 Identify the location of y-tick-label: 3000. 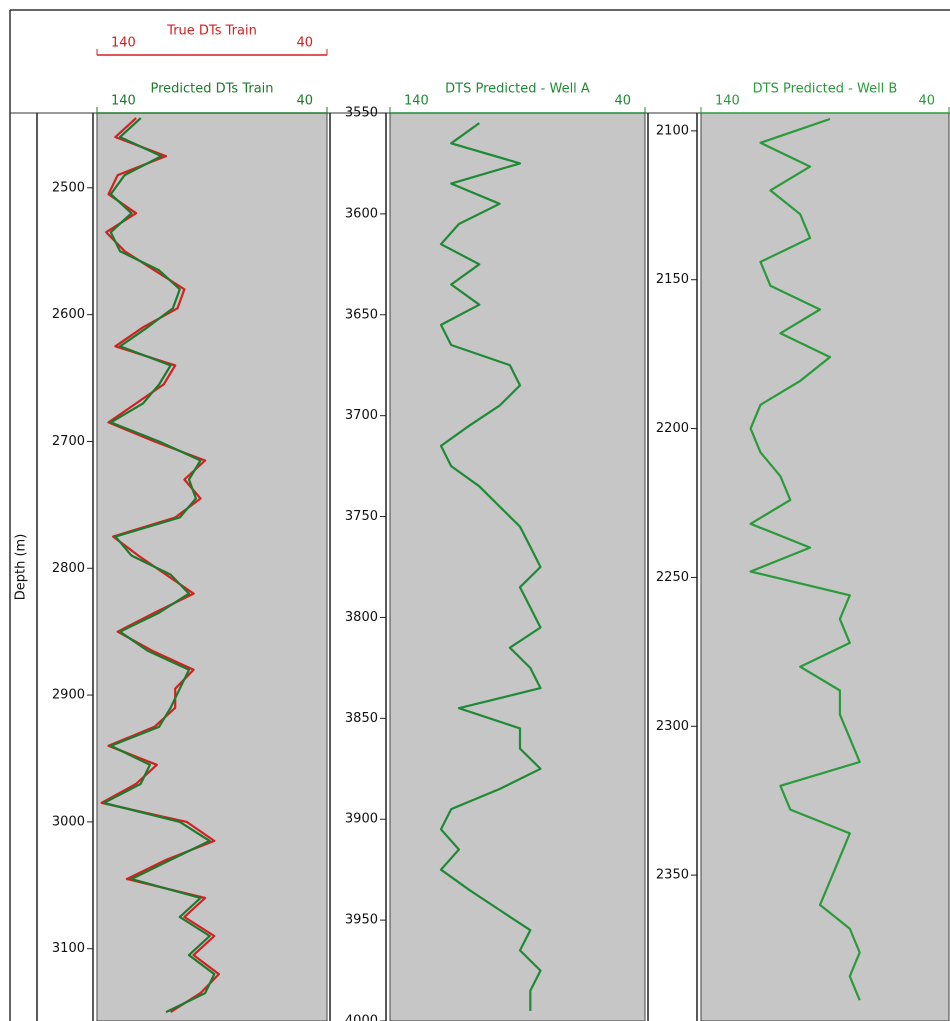
(68, 821).